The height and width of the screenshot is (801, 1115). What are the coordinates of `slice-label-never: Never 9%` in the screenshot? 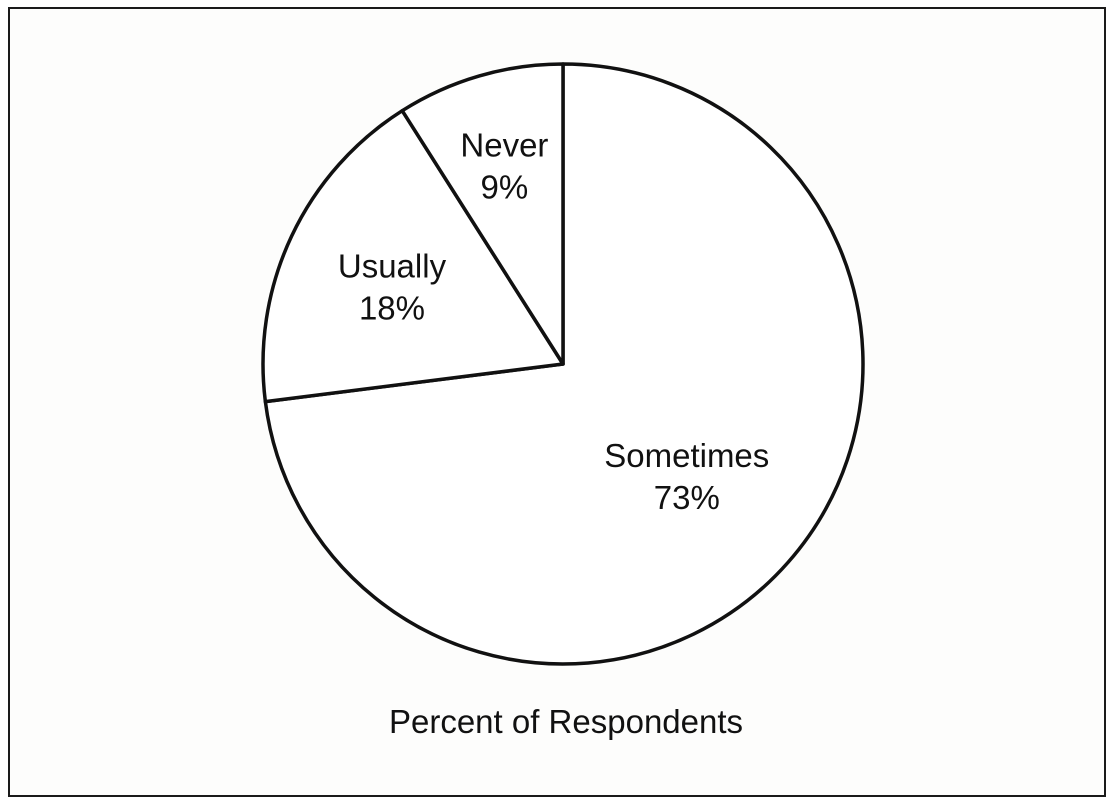 It's located at (504, 165).